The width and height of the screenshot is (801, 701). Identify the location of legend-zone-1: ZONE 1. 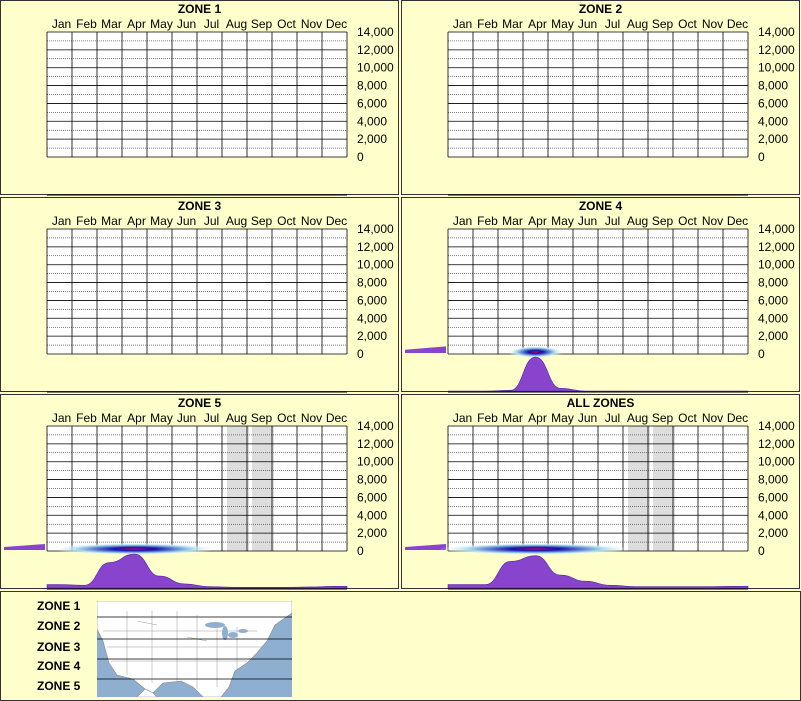
(59, 606).